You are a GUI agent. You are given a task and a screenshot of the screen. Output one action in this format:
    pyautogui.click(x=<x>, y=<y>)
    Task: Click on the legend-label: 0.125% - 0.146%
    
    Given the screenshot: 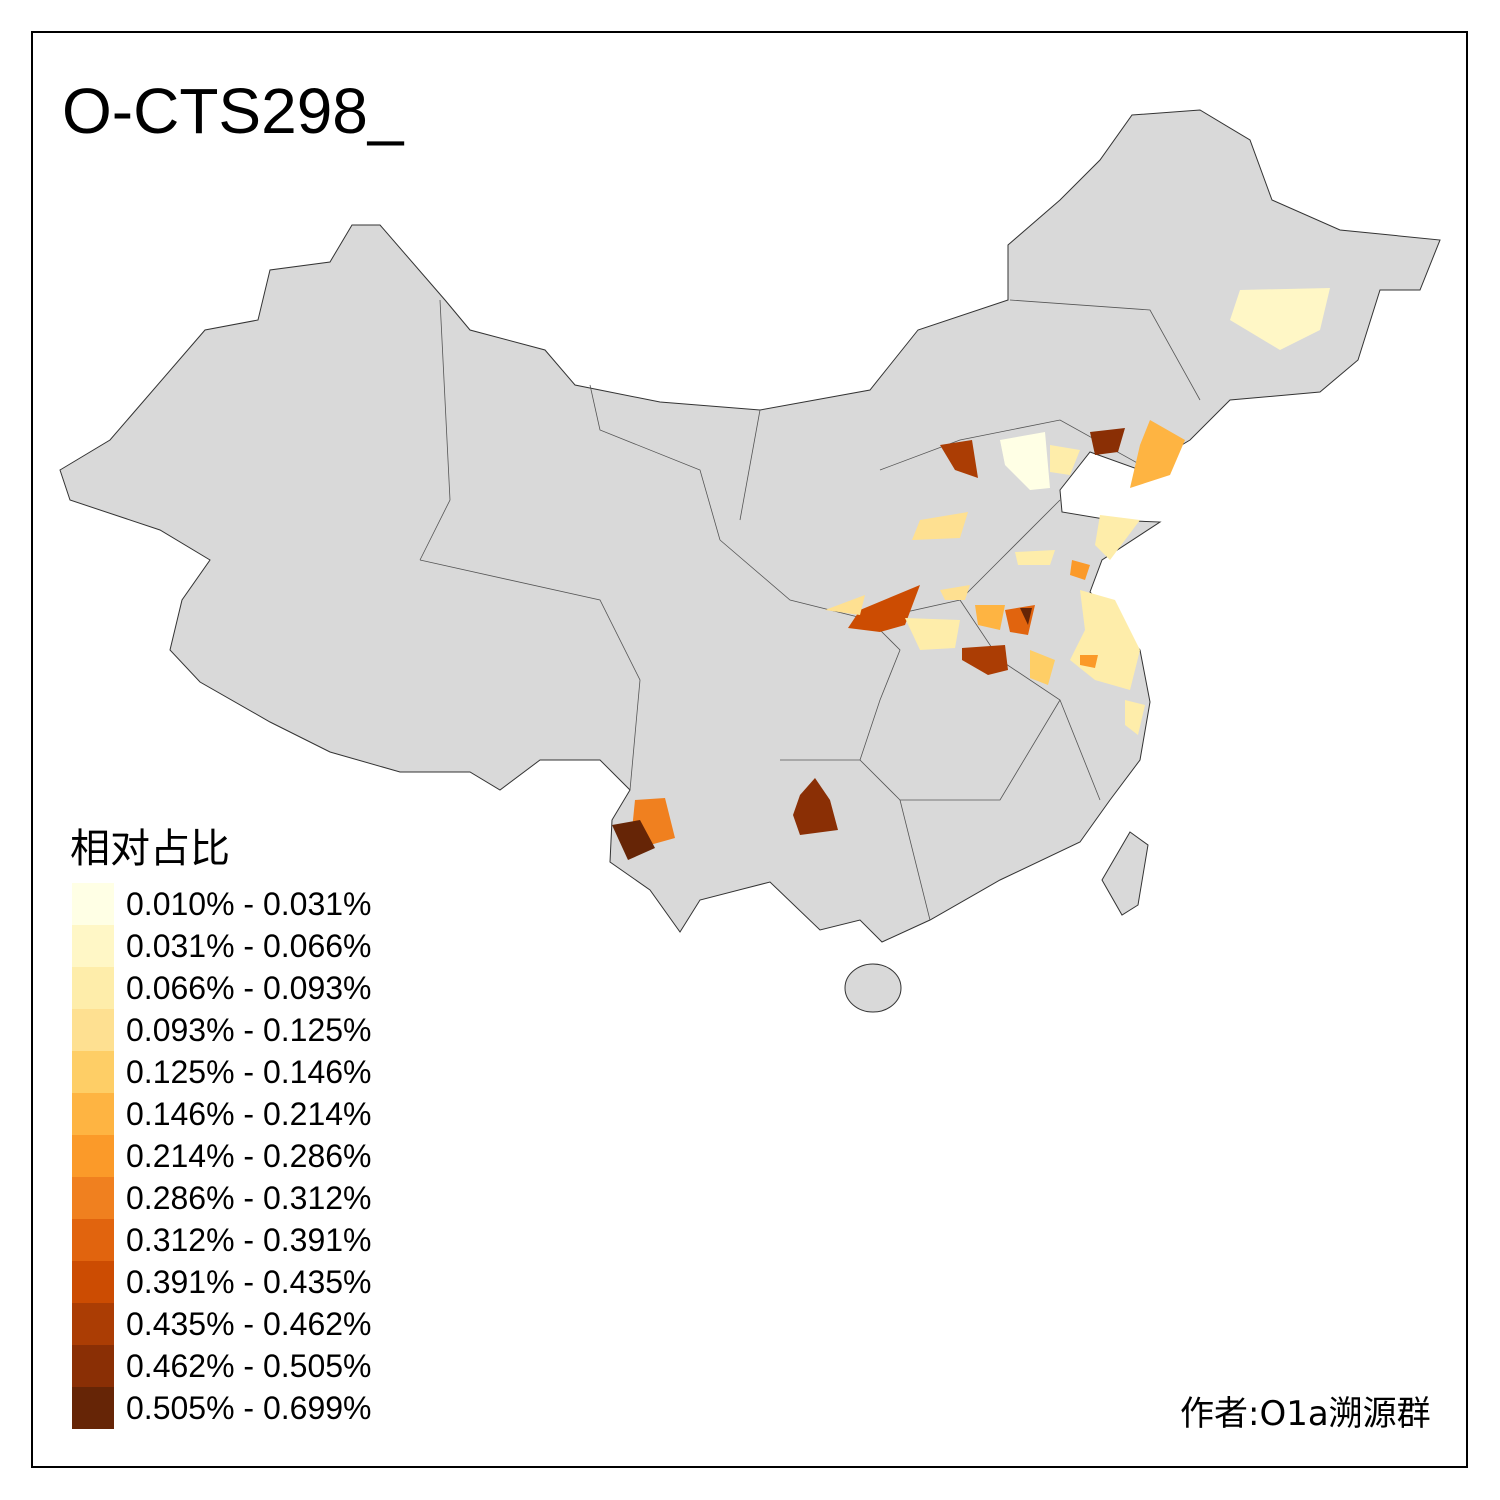 What is the action you would take?
    pyautogui.click(x=249, y=1071)
    